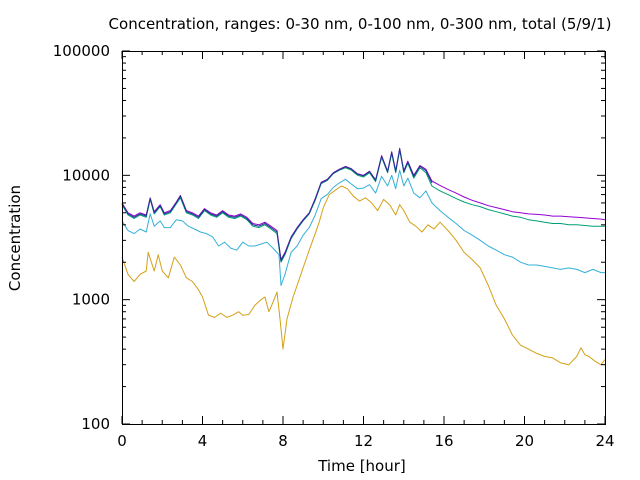 Image resolution: width=640 pixels, height=480 pixels. What do you see at coordinates (203, 441) in the screenshot?
I see `x-tick-label: 4` at bounding box center [203, 441].